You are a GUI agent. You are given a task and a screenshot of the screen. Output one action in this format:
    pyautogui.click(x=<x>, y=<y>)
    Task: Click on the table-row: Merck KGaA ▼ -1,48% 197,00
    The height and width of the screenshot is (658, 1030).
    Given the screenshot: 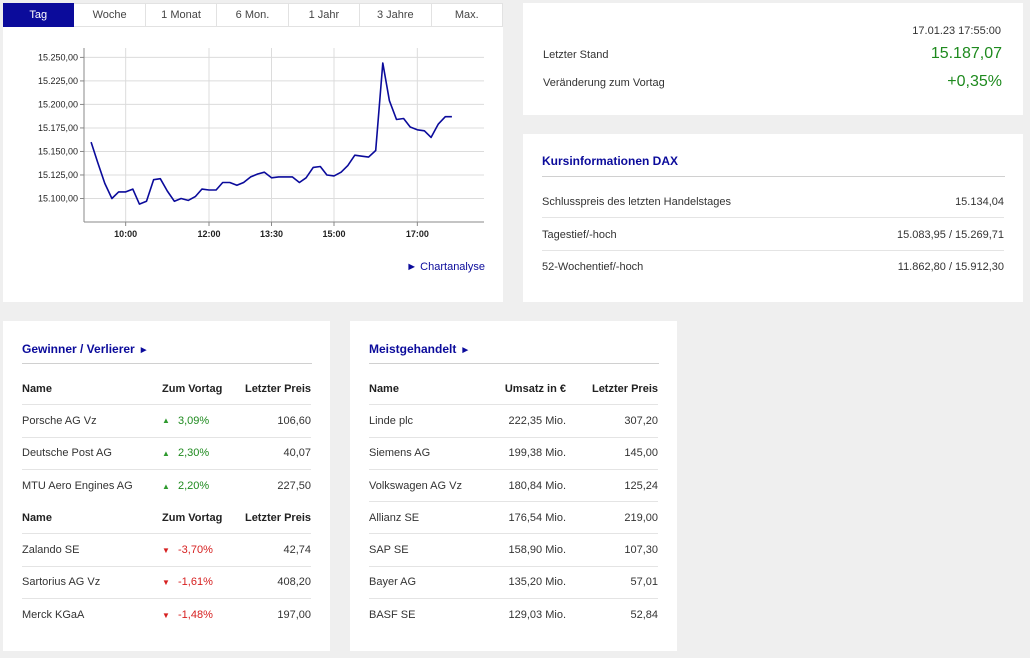 What is the action you would take?
    pyautogui.click(x=166, y=615)
    